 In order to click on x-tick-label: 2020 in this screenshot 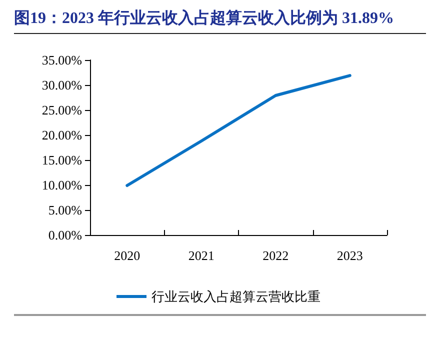, I will do `click(127, 255)`.